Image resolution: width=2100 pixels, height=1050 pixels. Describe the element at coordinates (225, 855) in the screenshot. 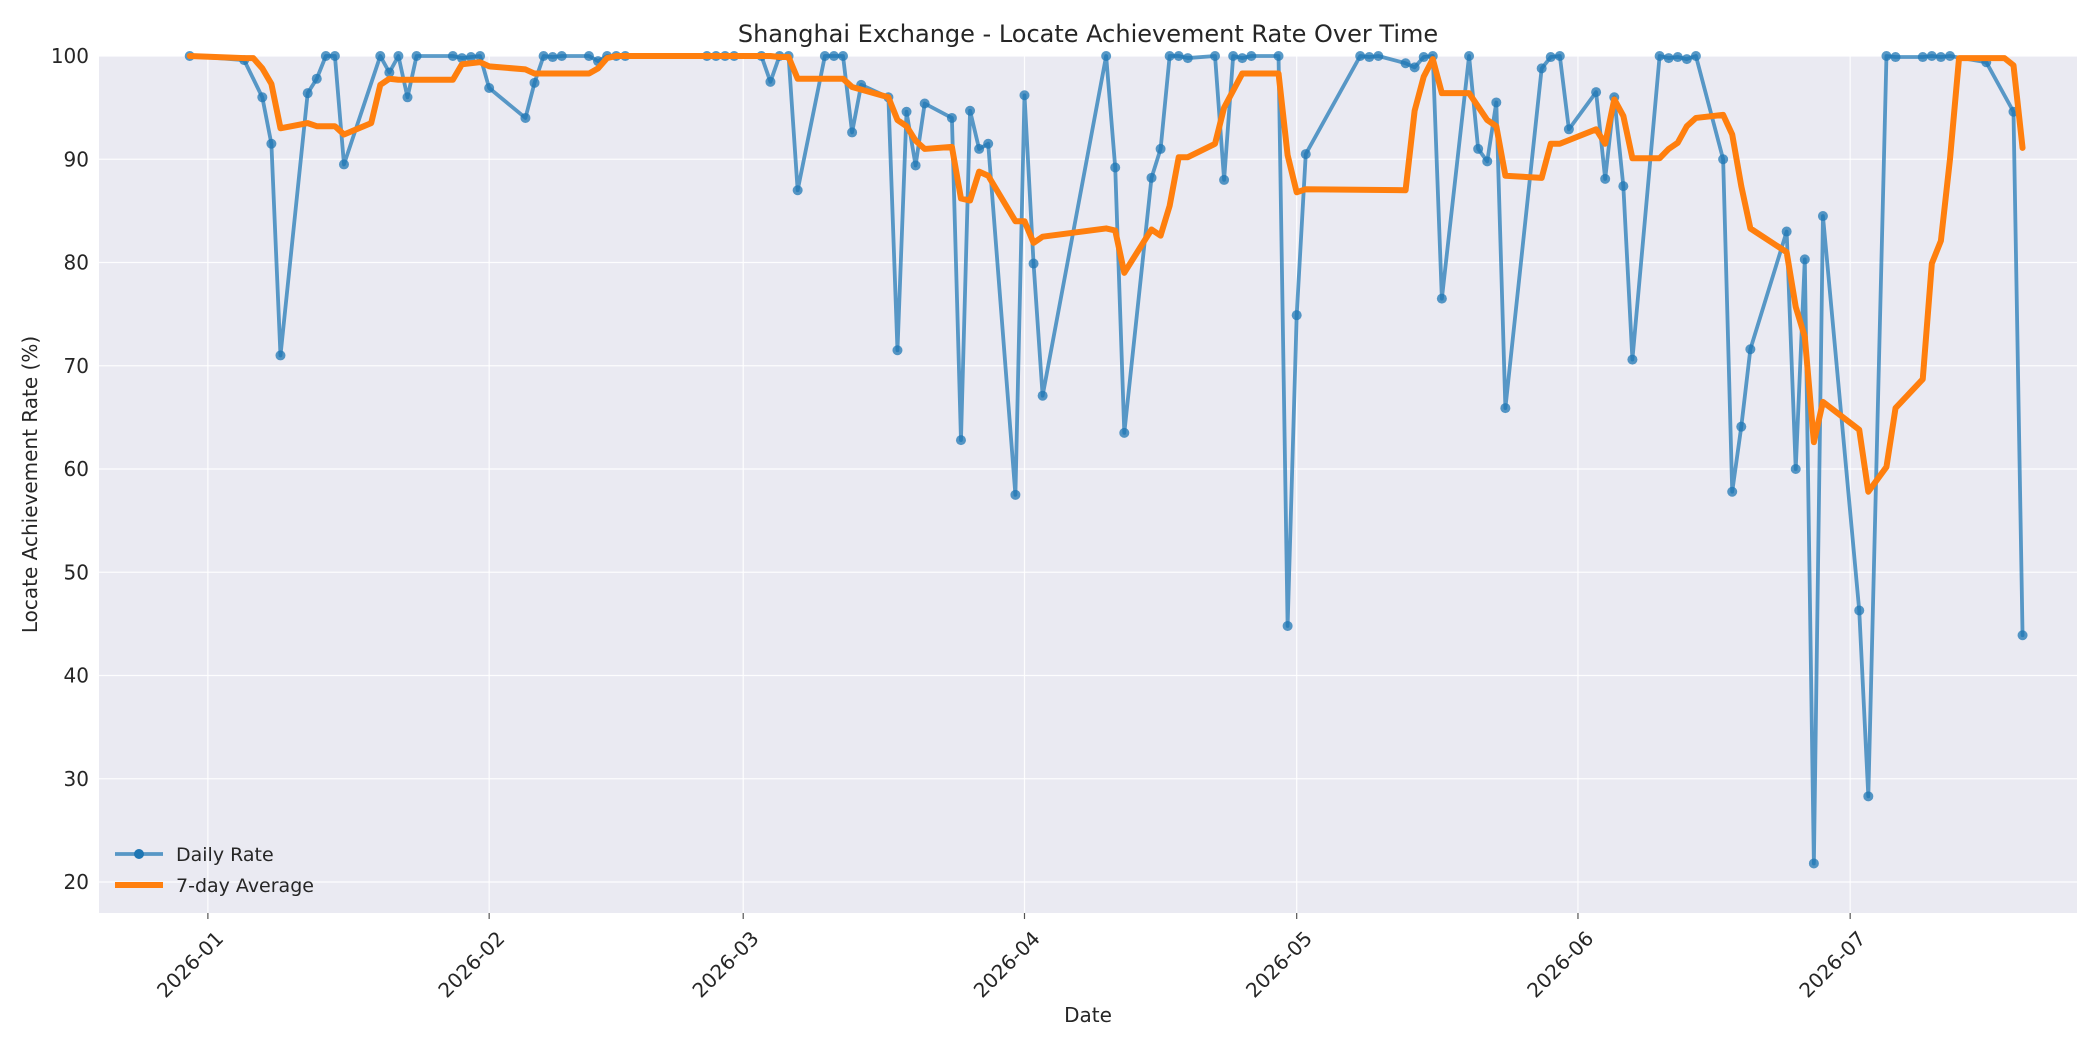

I see `legend-label: Daily Rate` at that location.